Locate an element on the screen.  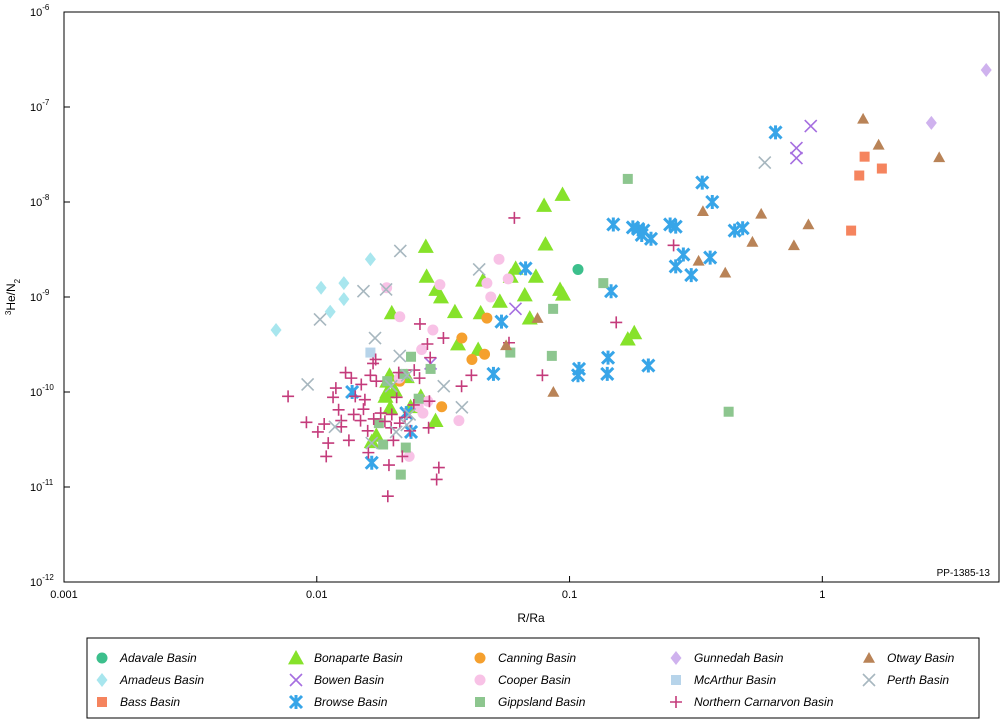
legend-label: Perth Basin is located at coordinates (918, 680).